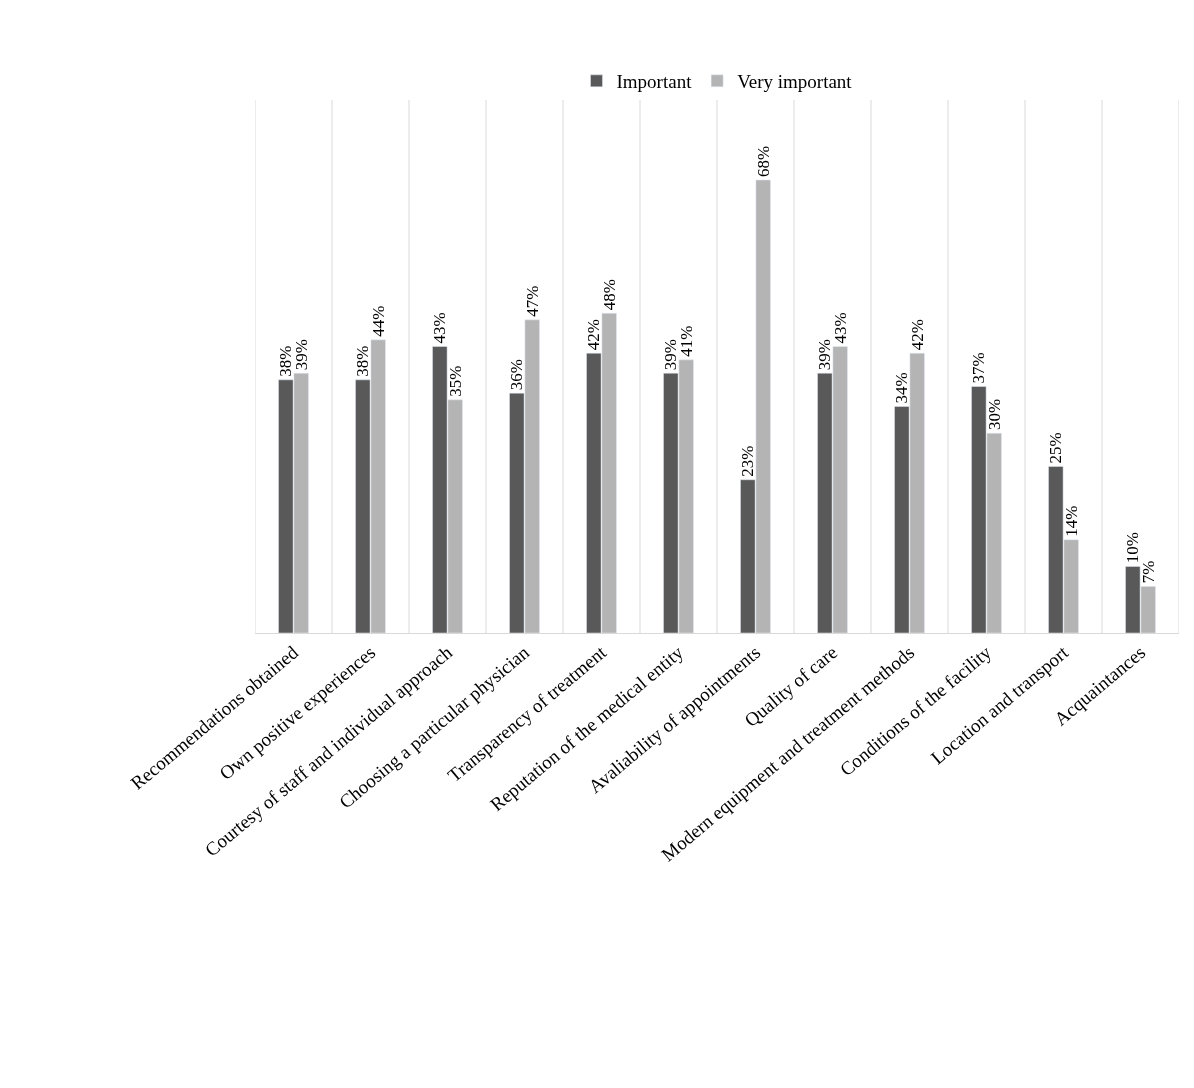 The width and height of the screenshot is (1194, 1088). Describe the element at coordinates (440, 328) in the screenshot. I see `data-label: 43%` at that location.